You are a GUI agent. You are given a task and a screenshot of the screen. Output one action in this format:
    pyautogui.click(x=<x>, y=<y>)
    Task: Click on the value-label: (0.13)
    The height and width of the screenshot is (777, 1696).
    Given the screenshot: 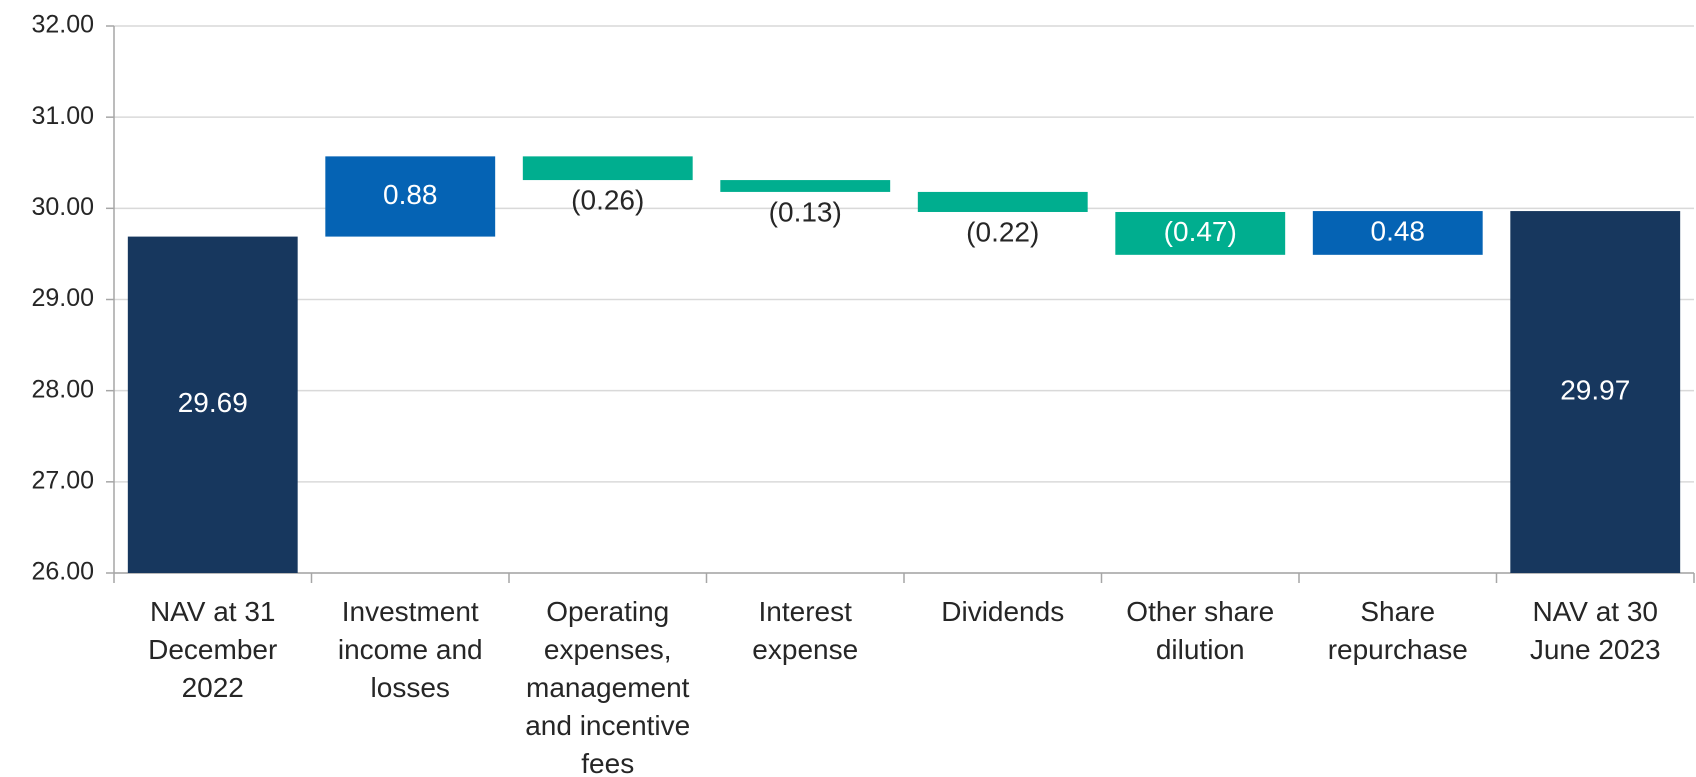 What is the action you would take?
    pyautogui.click(x=805, y=211)
    